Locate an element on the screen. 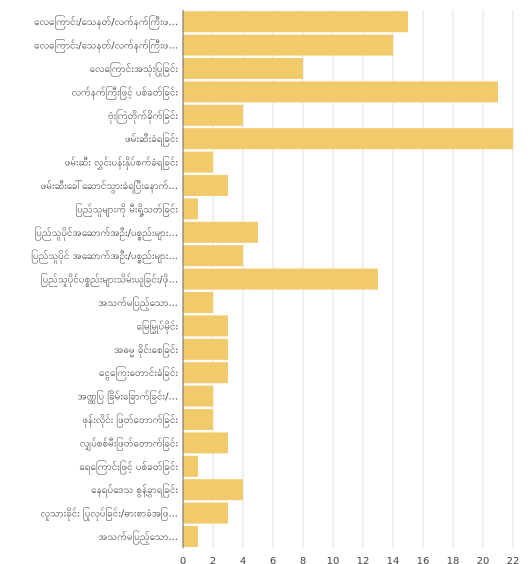 The image size is (528, 564). x-tick-label: 8 is located at coordinates (303, 560).